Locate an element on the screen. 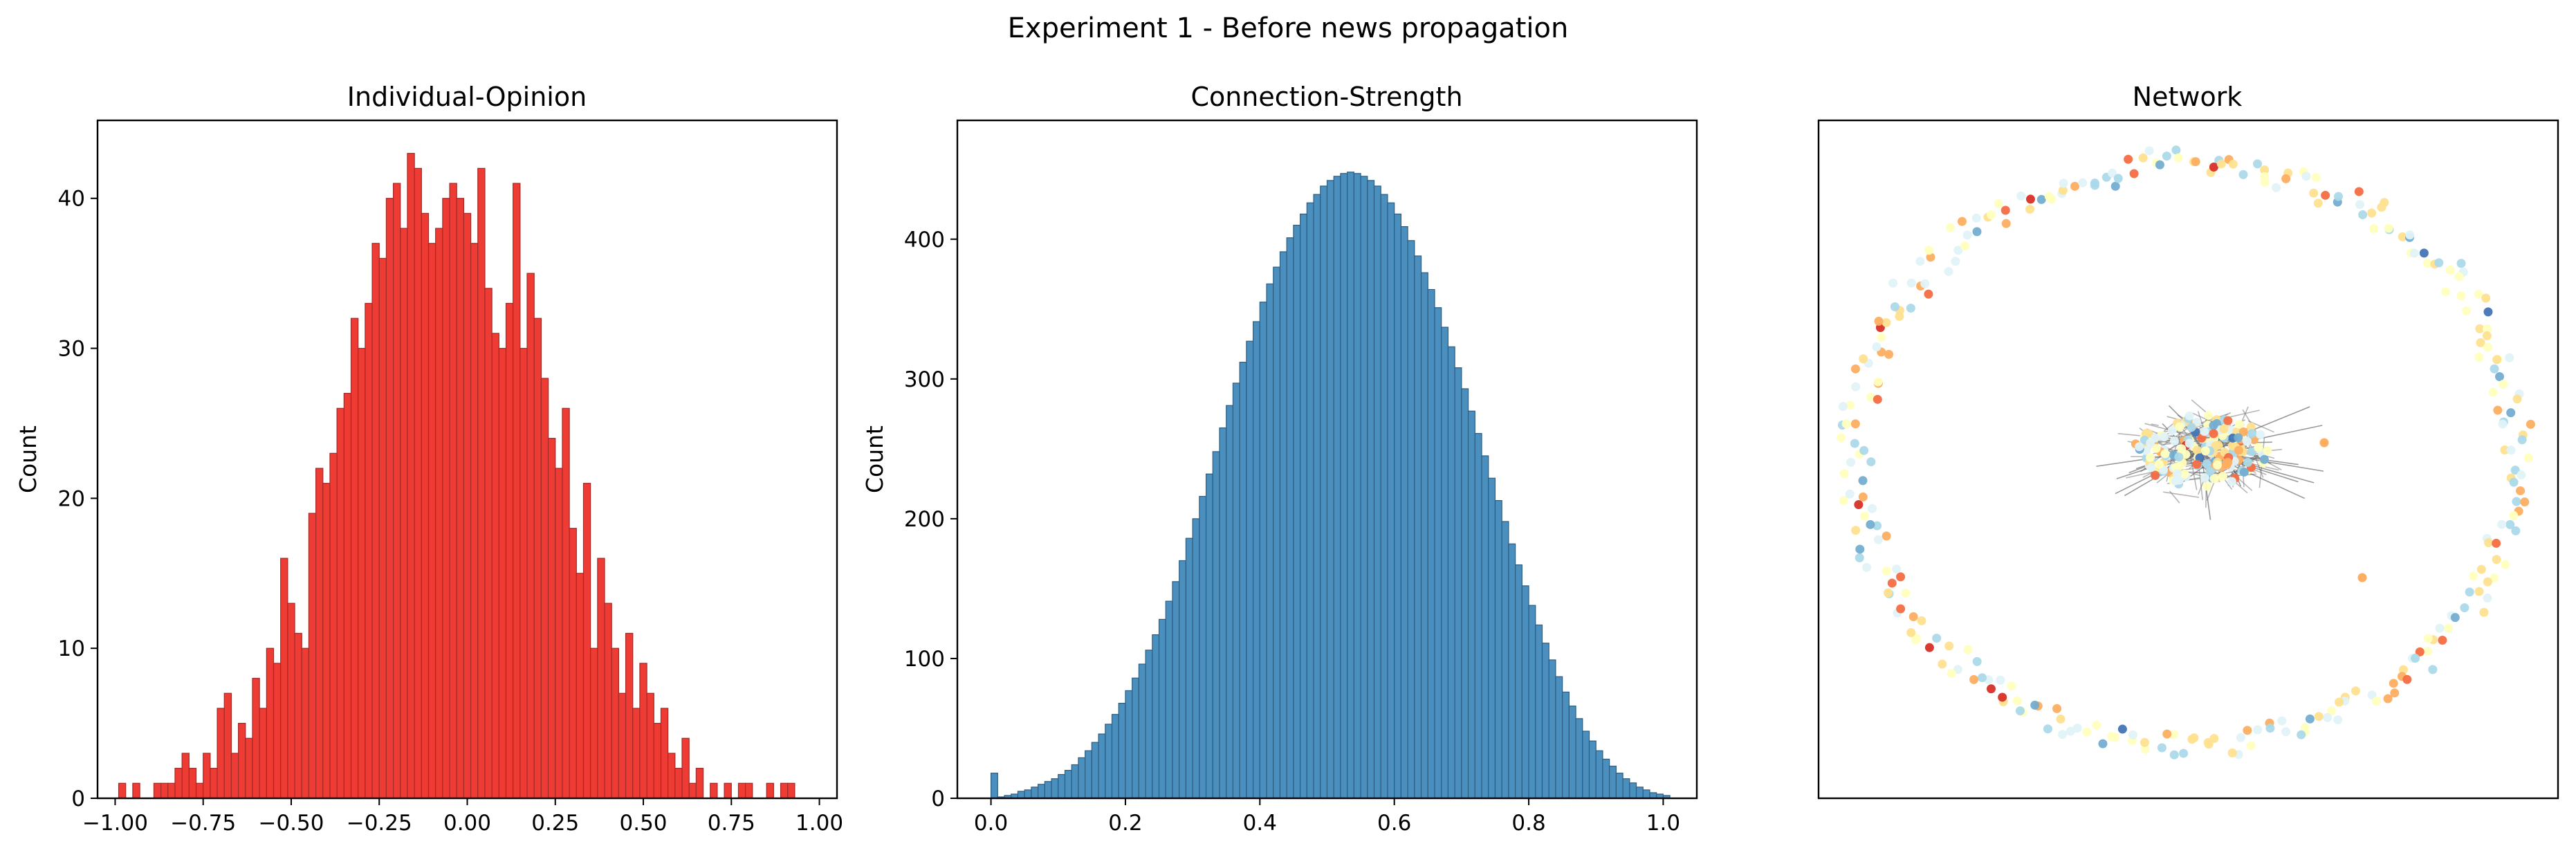 Image resolution: width=2576 pixels, height=855 pixels. opinion-histogram-x-axis: −1.00 −0.75 −0.50 −0.25 0.00 0.25 0.50 0.75 1.00 is located at coordinates (462, 817).